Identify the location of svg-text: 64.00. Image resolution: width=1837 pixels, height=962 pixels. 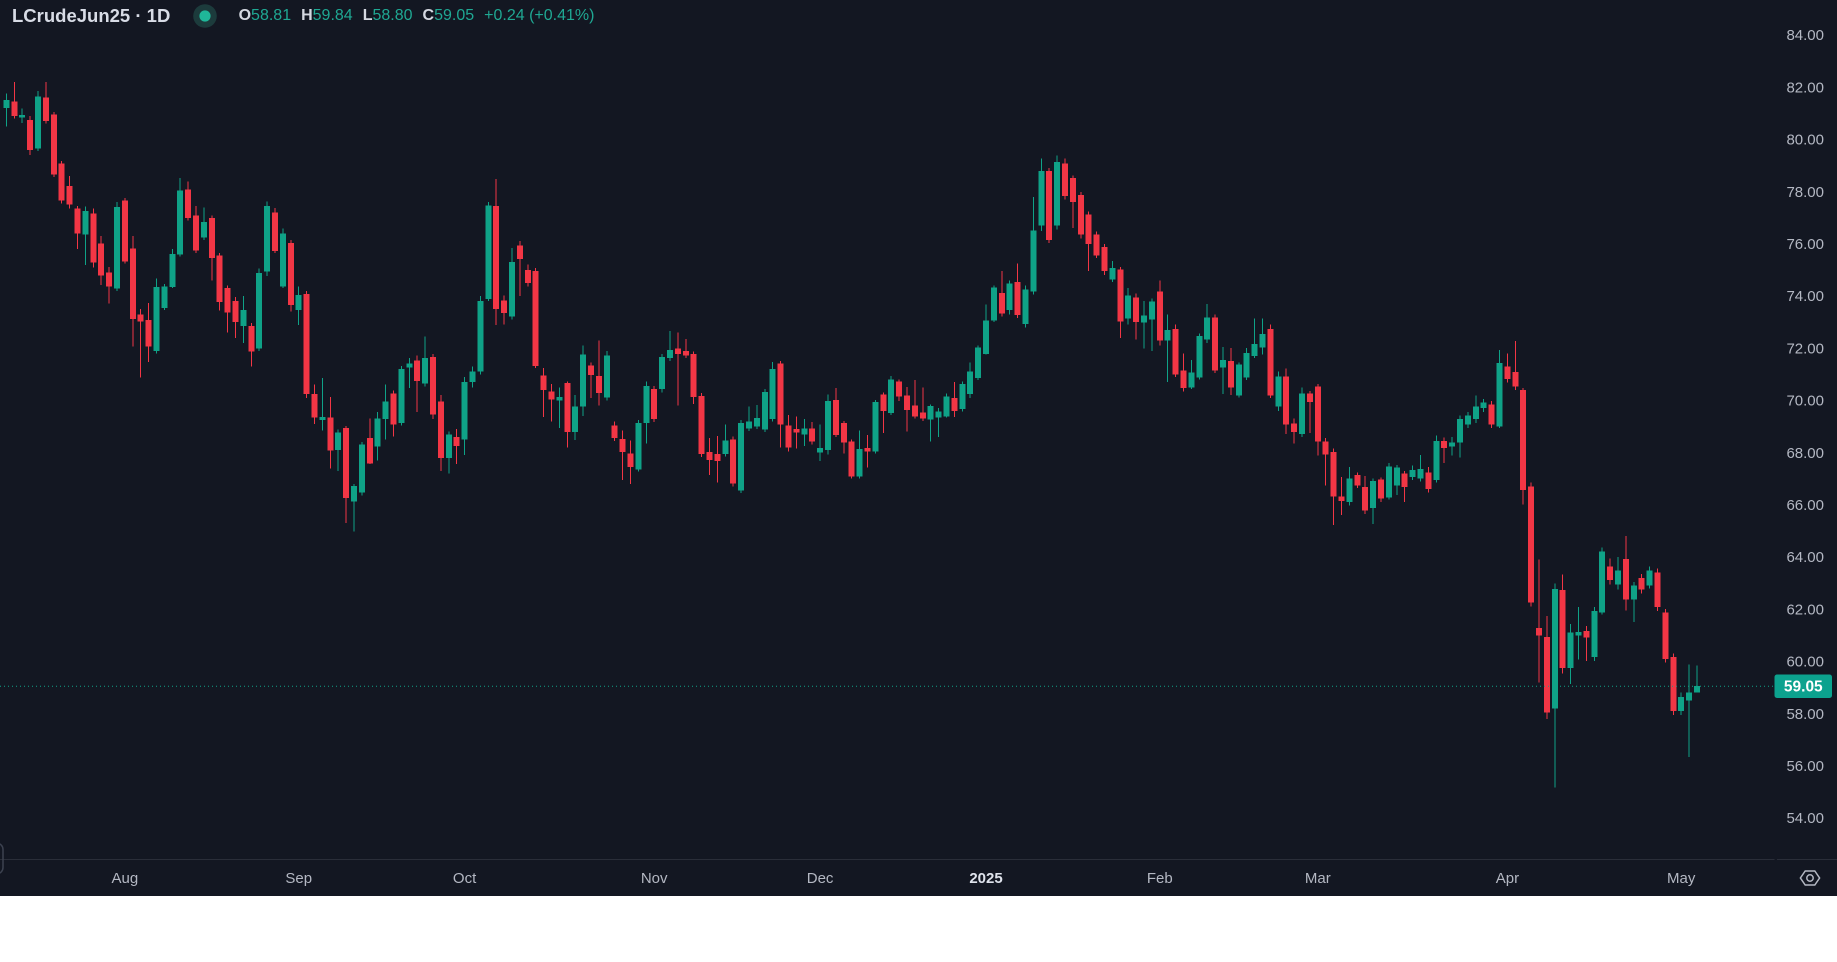
(1805, 557).